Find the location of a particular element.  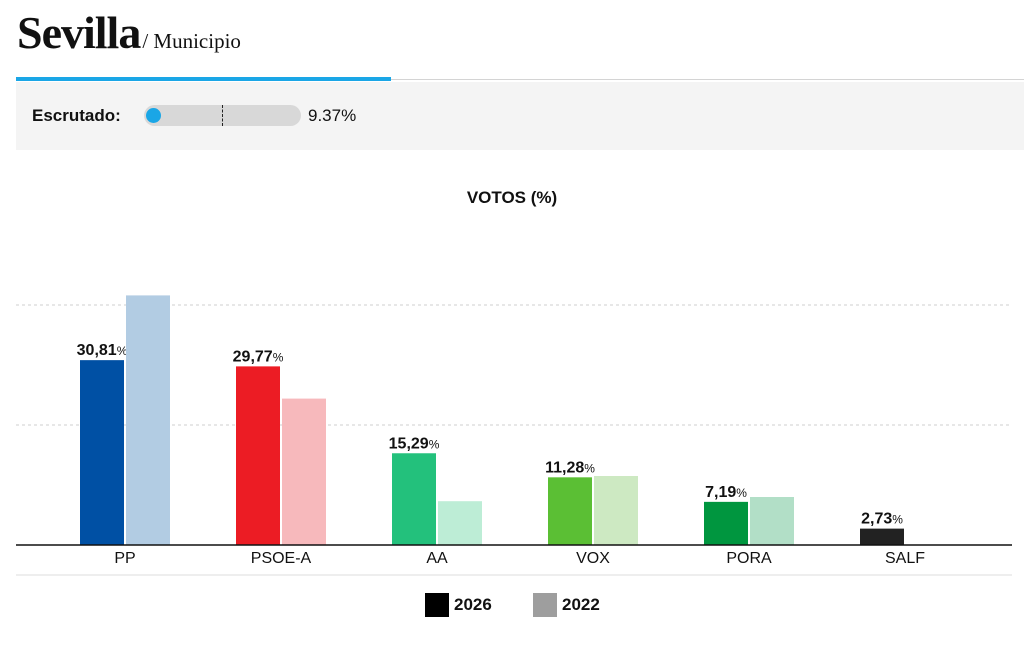

bar-2026-salf is located at coordinates (882, 536).